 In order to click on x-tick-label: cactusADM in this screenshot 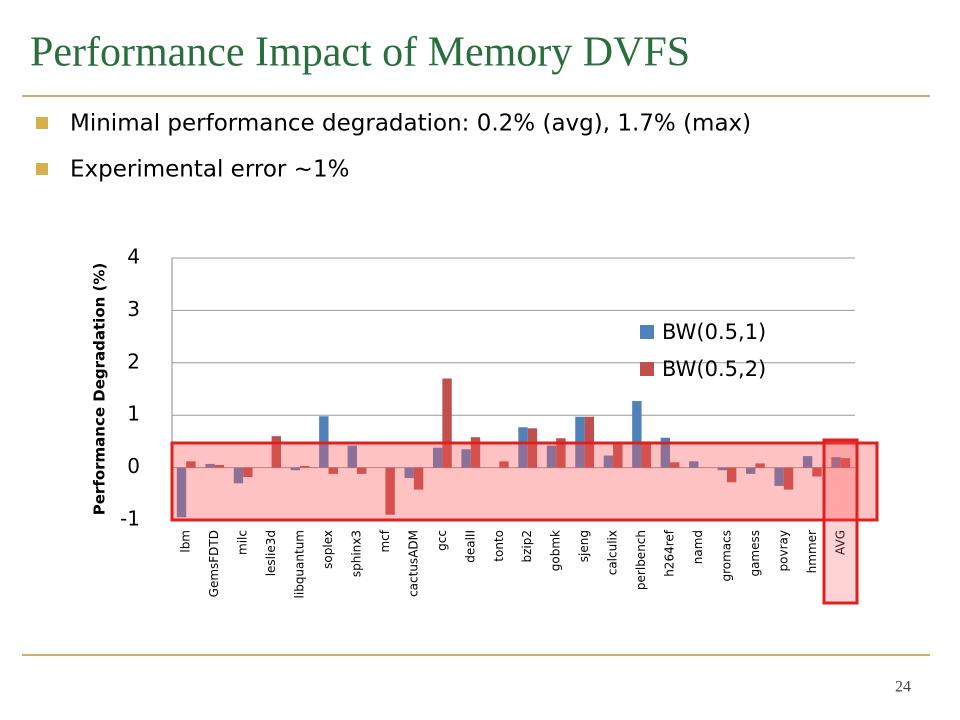, I will do `click(413, 563)`.